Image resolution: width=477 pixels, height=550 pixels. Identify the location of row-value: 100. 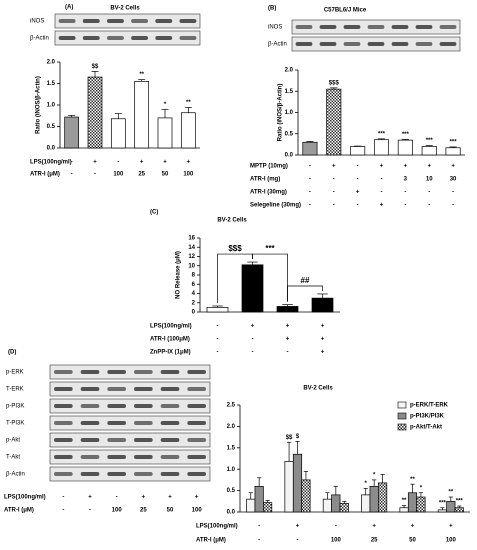
(188, 175).